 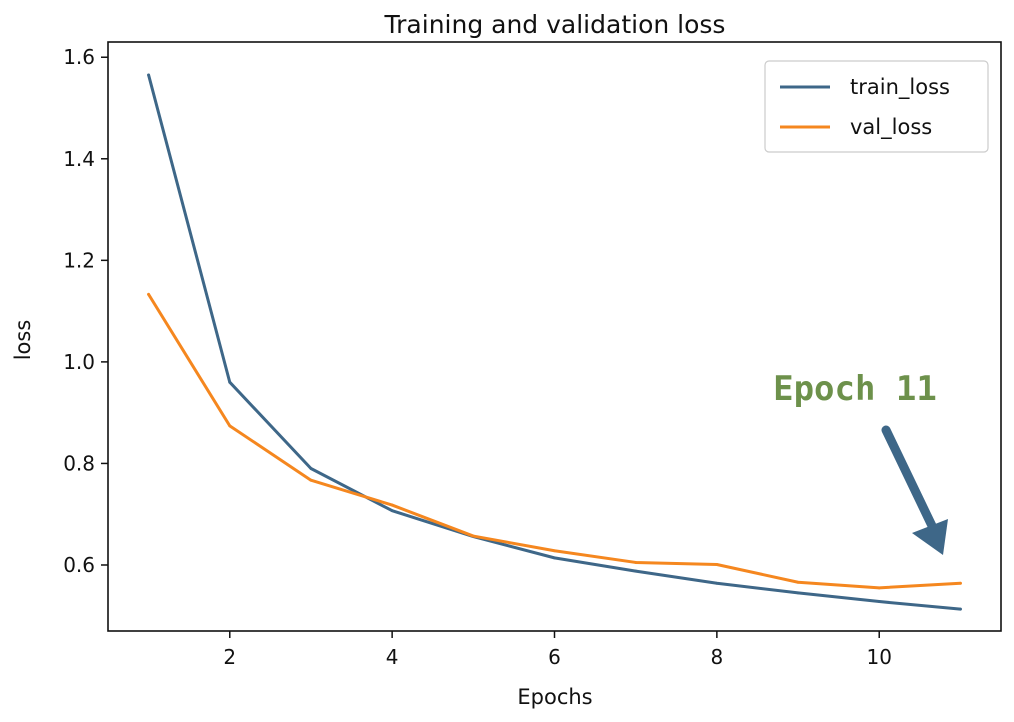 What do you see at coordinates (855, 389) in the screenshot?
I see `annotation-epoch-label: Epoch 11` at bounding box center [855, 389].